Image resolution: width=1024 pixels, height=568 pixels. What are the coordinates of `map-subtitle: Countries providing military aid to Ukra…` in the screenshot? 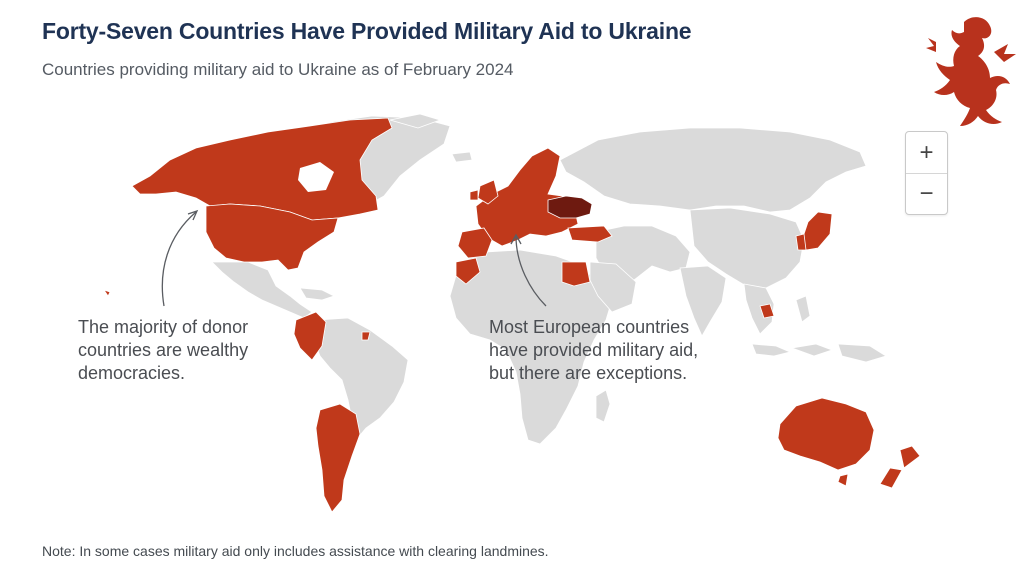 It's located at (278, 69).